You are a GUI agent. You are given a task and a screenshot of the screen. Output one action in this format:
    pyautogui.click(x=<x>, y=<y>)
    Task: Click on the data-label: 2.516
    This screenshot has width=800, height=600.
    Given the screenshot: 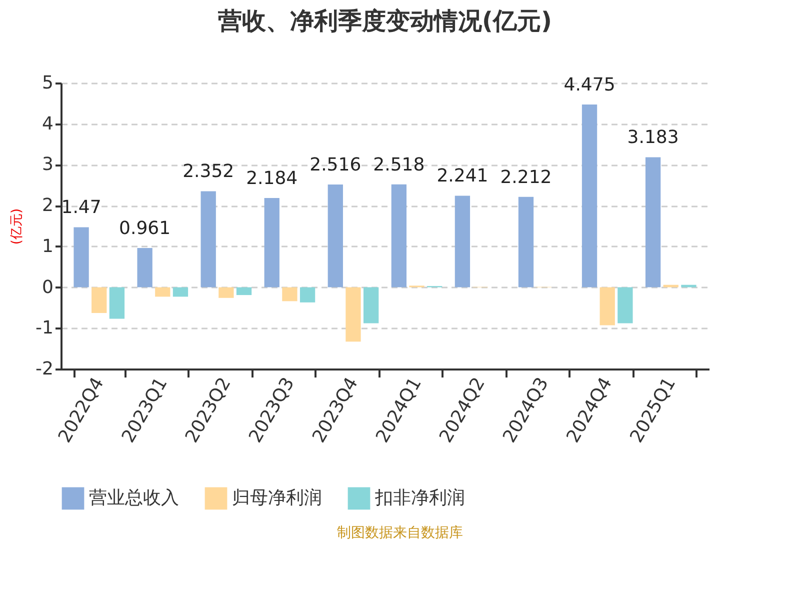 What is the action you would take?
    pyautogui.click(x=336, y=165)
    